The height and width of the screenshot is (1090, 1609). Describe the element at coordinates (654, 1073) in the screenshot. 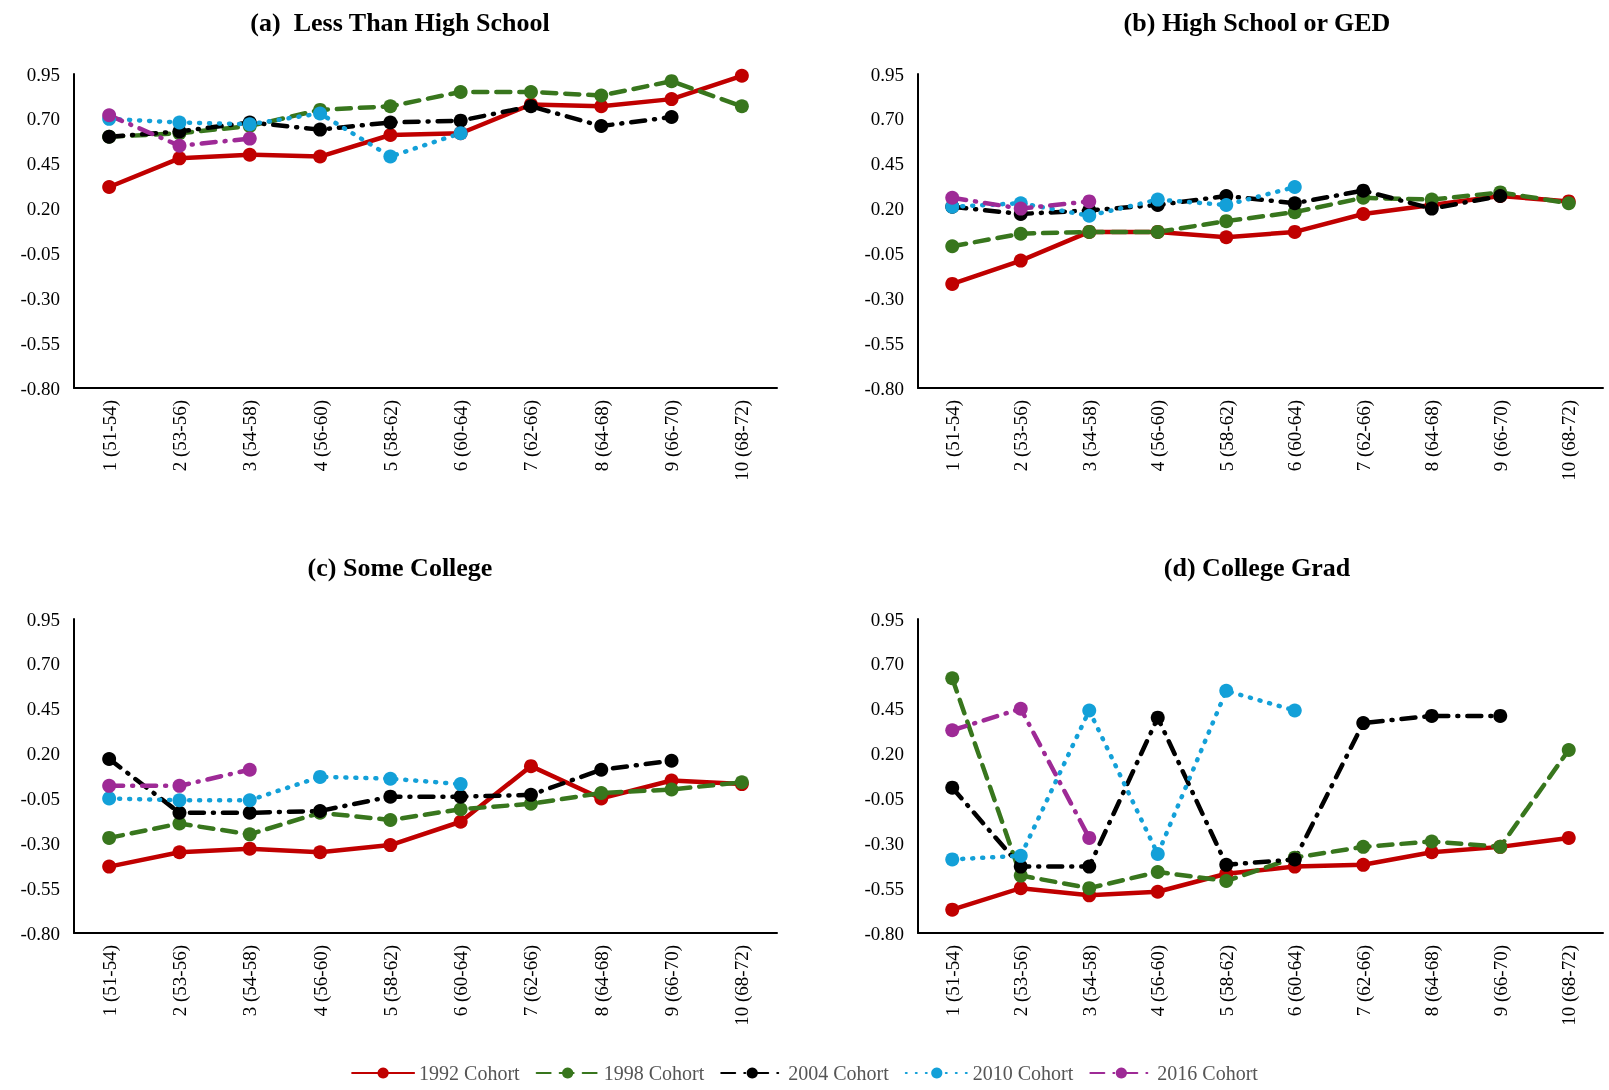

I see `legend-label: 1998 Cohort` at that location.